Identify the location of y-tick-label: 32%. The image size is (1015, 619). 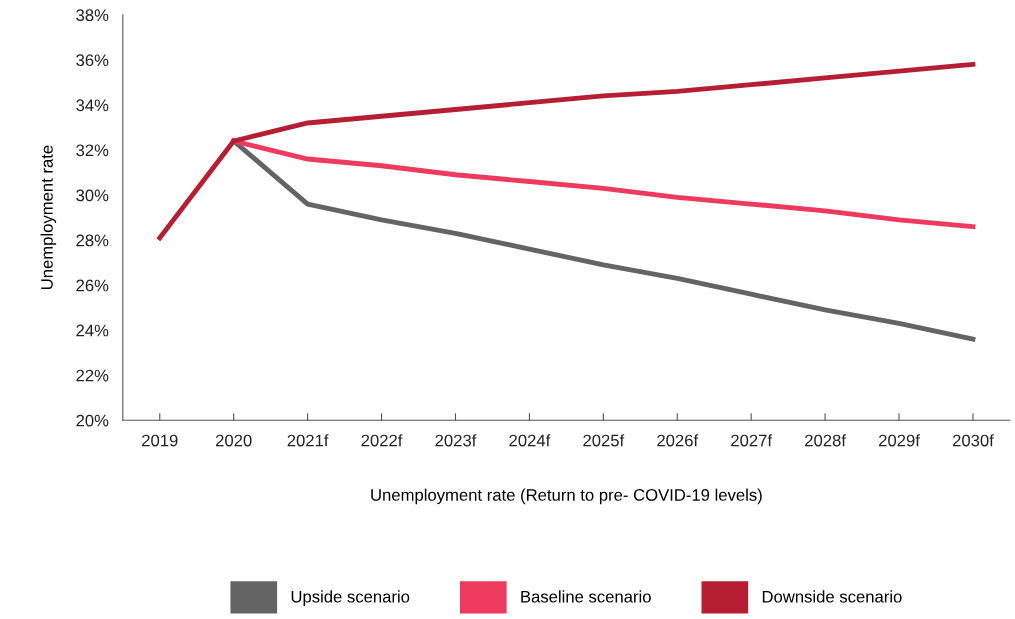
(92, 150).